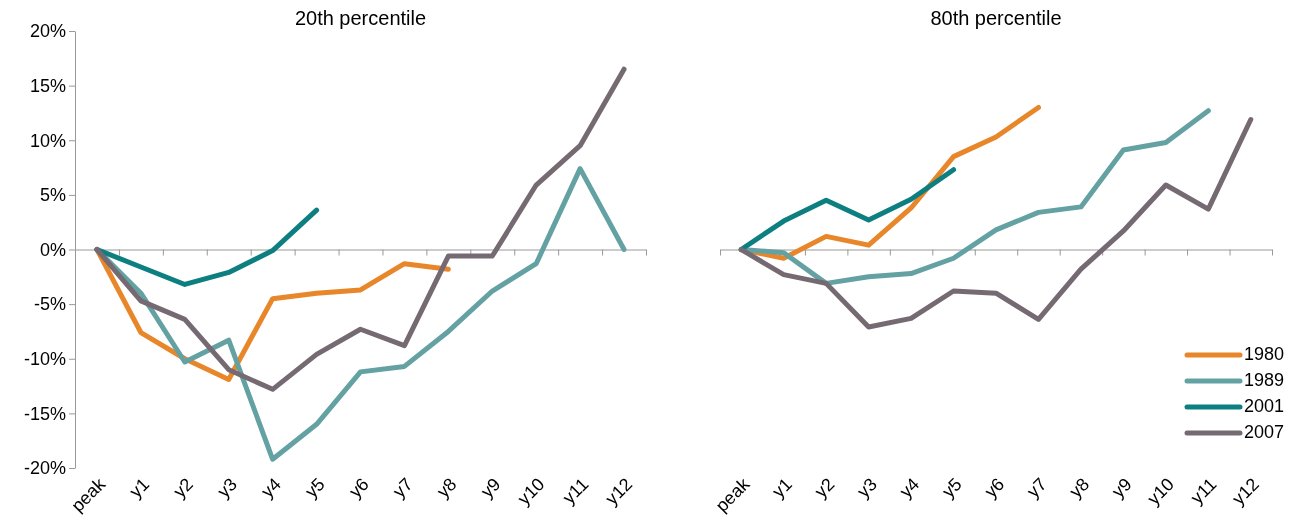 This screenshot has width=1307, height=529. What do you see at coordinates (52, 195) in the screenshot?
I see `y-tick-label: 5%` at bounding box center [52, 195].